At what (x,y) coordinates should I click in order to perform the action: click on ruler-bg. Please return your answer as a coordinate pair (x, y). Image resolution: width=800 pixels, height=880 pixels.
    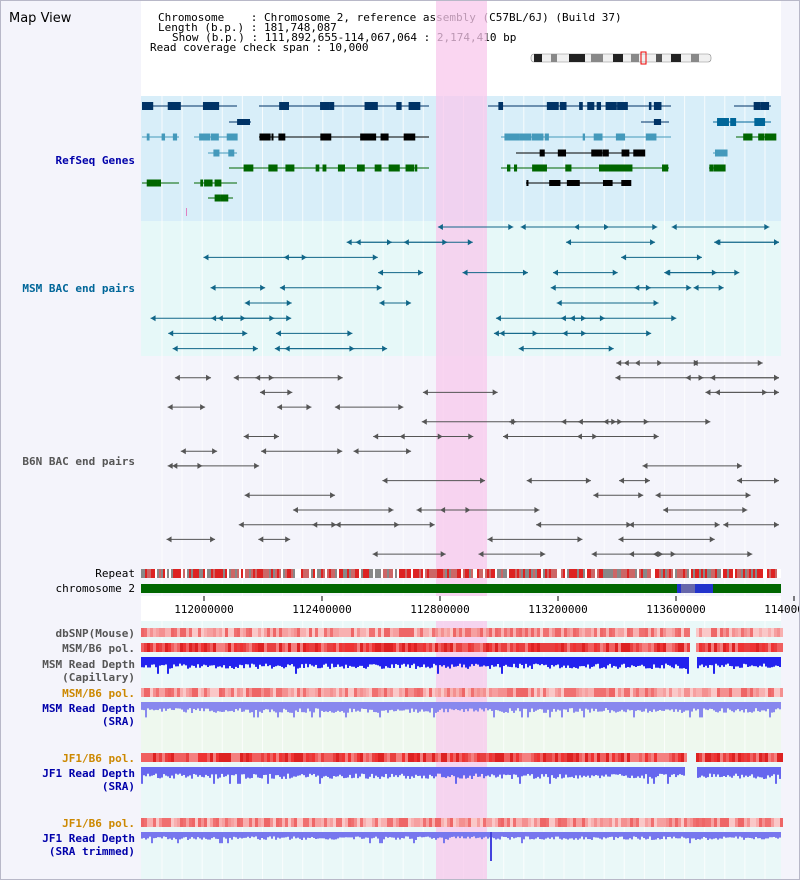
    Looking at the image, I should click on (461, 608).